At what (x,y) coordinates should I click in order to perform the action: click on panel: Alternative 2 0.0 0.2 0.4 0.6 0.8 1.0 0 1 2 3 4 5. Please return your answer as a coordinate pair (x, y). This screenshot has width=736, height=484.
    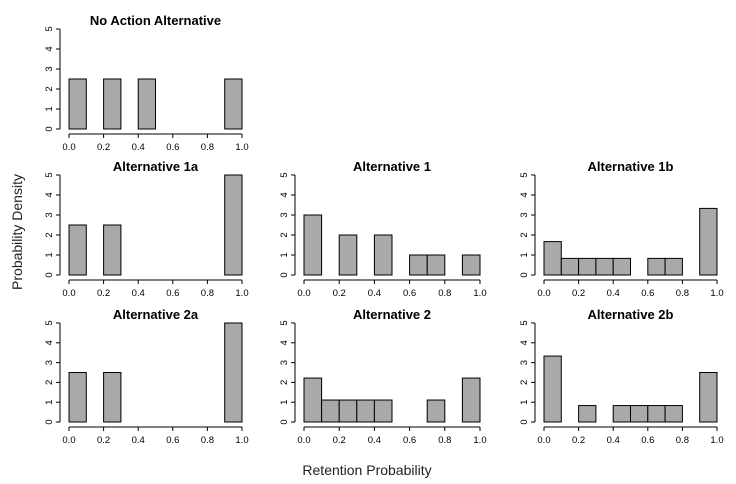
    Looking at the image, I should click on (383, 376).